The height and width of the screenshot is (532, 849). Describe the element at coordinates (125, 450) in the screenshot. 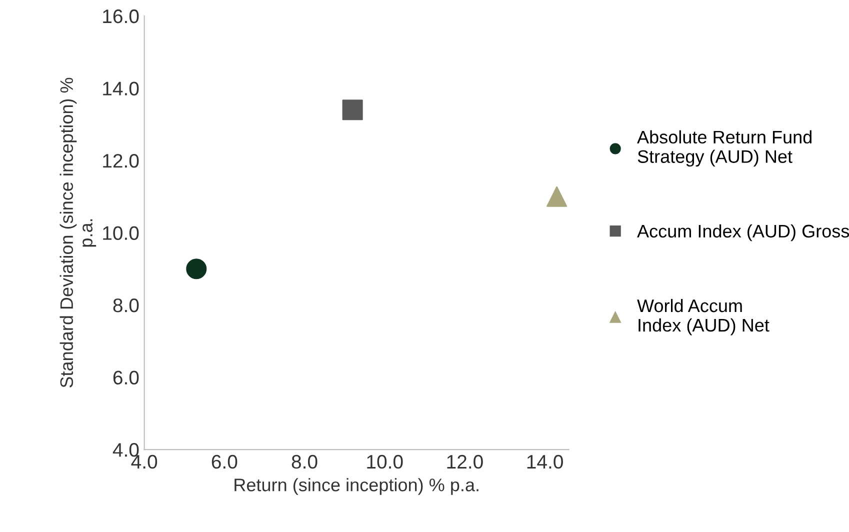

I see `y-tick-label: 4.0` at that location.